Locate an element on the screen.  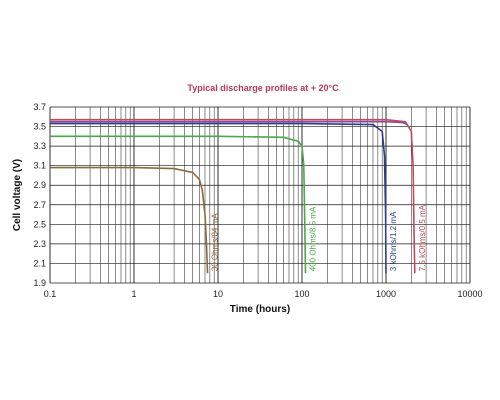
y-axis-label: Cell voltage (V) is located at coordinates (17, 195).